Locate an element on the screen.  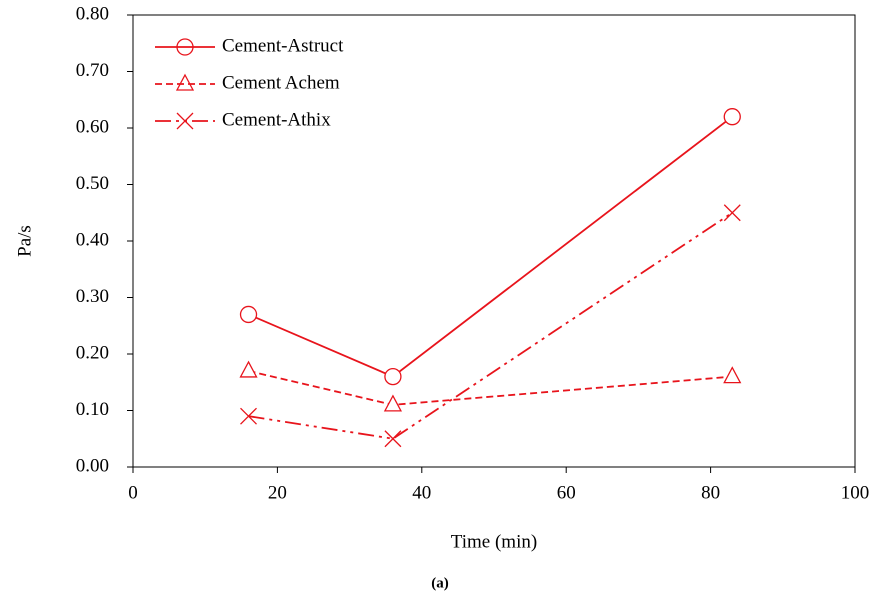
y-tick-label: 0.30 is located at coordinates (92, 296).